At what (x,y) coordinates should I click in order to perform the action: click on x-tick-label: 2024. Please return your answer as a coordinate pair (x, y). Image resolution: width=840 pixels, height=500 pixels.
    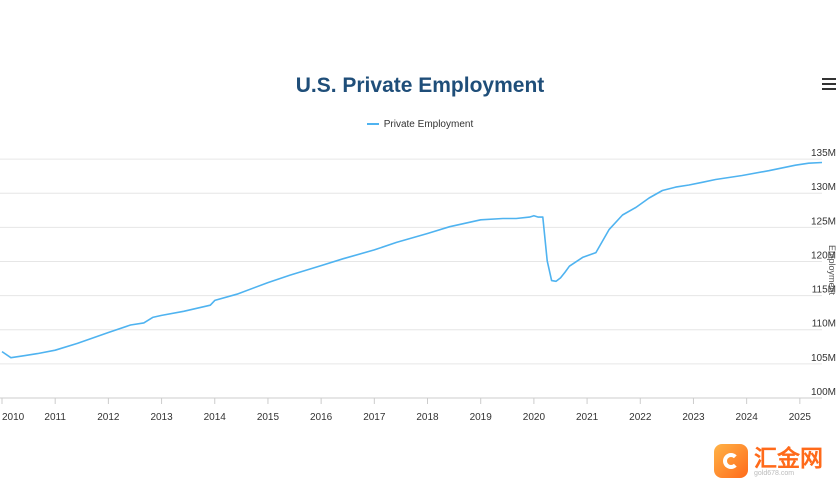
    Looking at the image, I should click on (747, 417).